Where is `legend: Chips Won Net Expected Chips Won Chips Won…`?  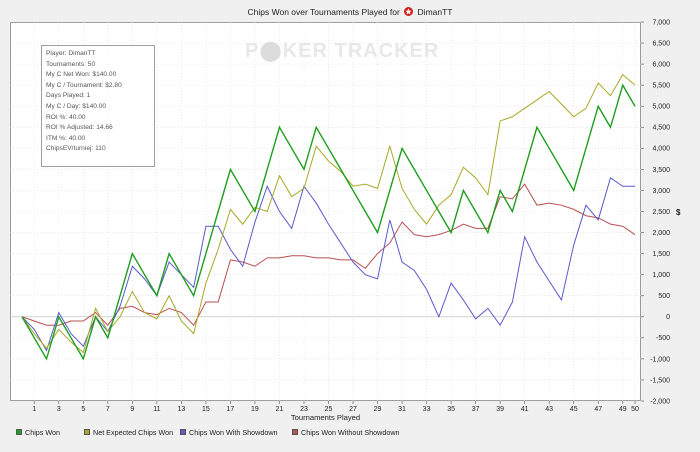 legend: Chips Won Net Expected Chips Won Chips Won… is located at coordinates (214, 432).